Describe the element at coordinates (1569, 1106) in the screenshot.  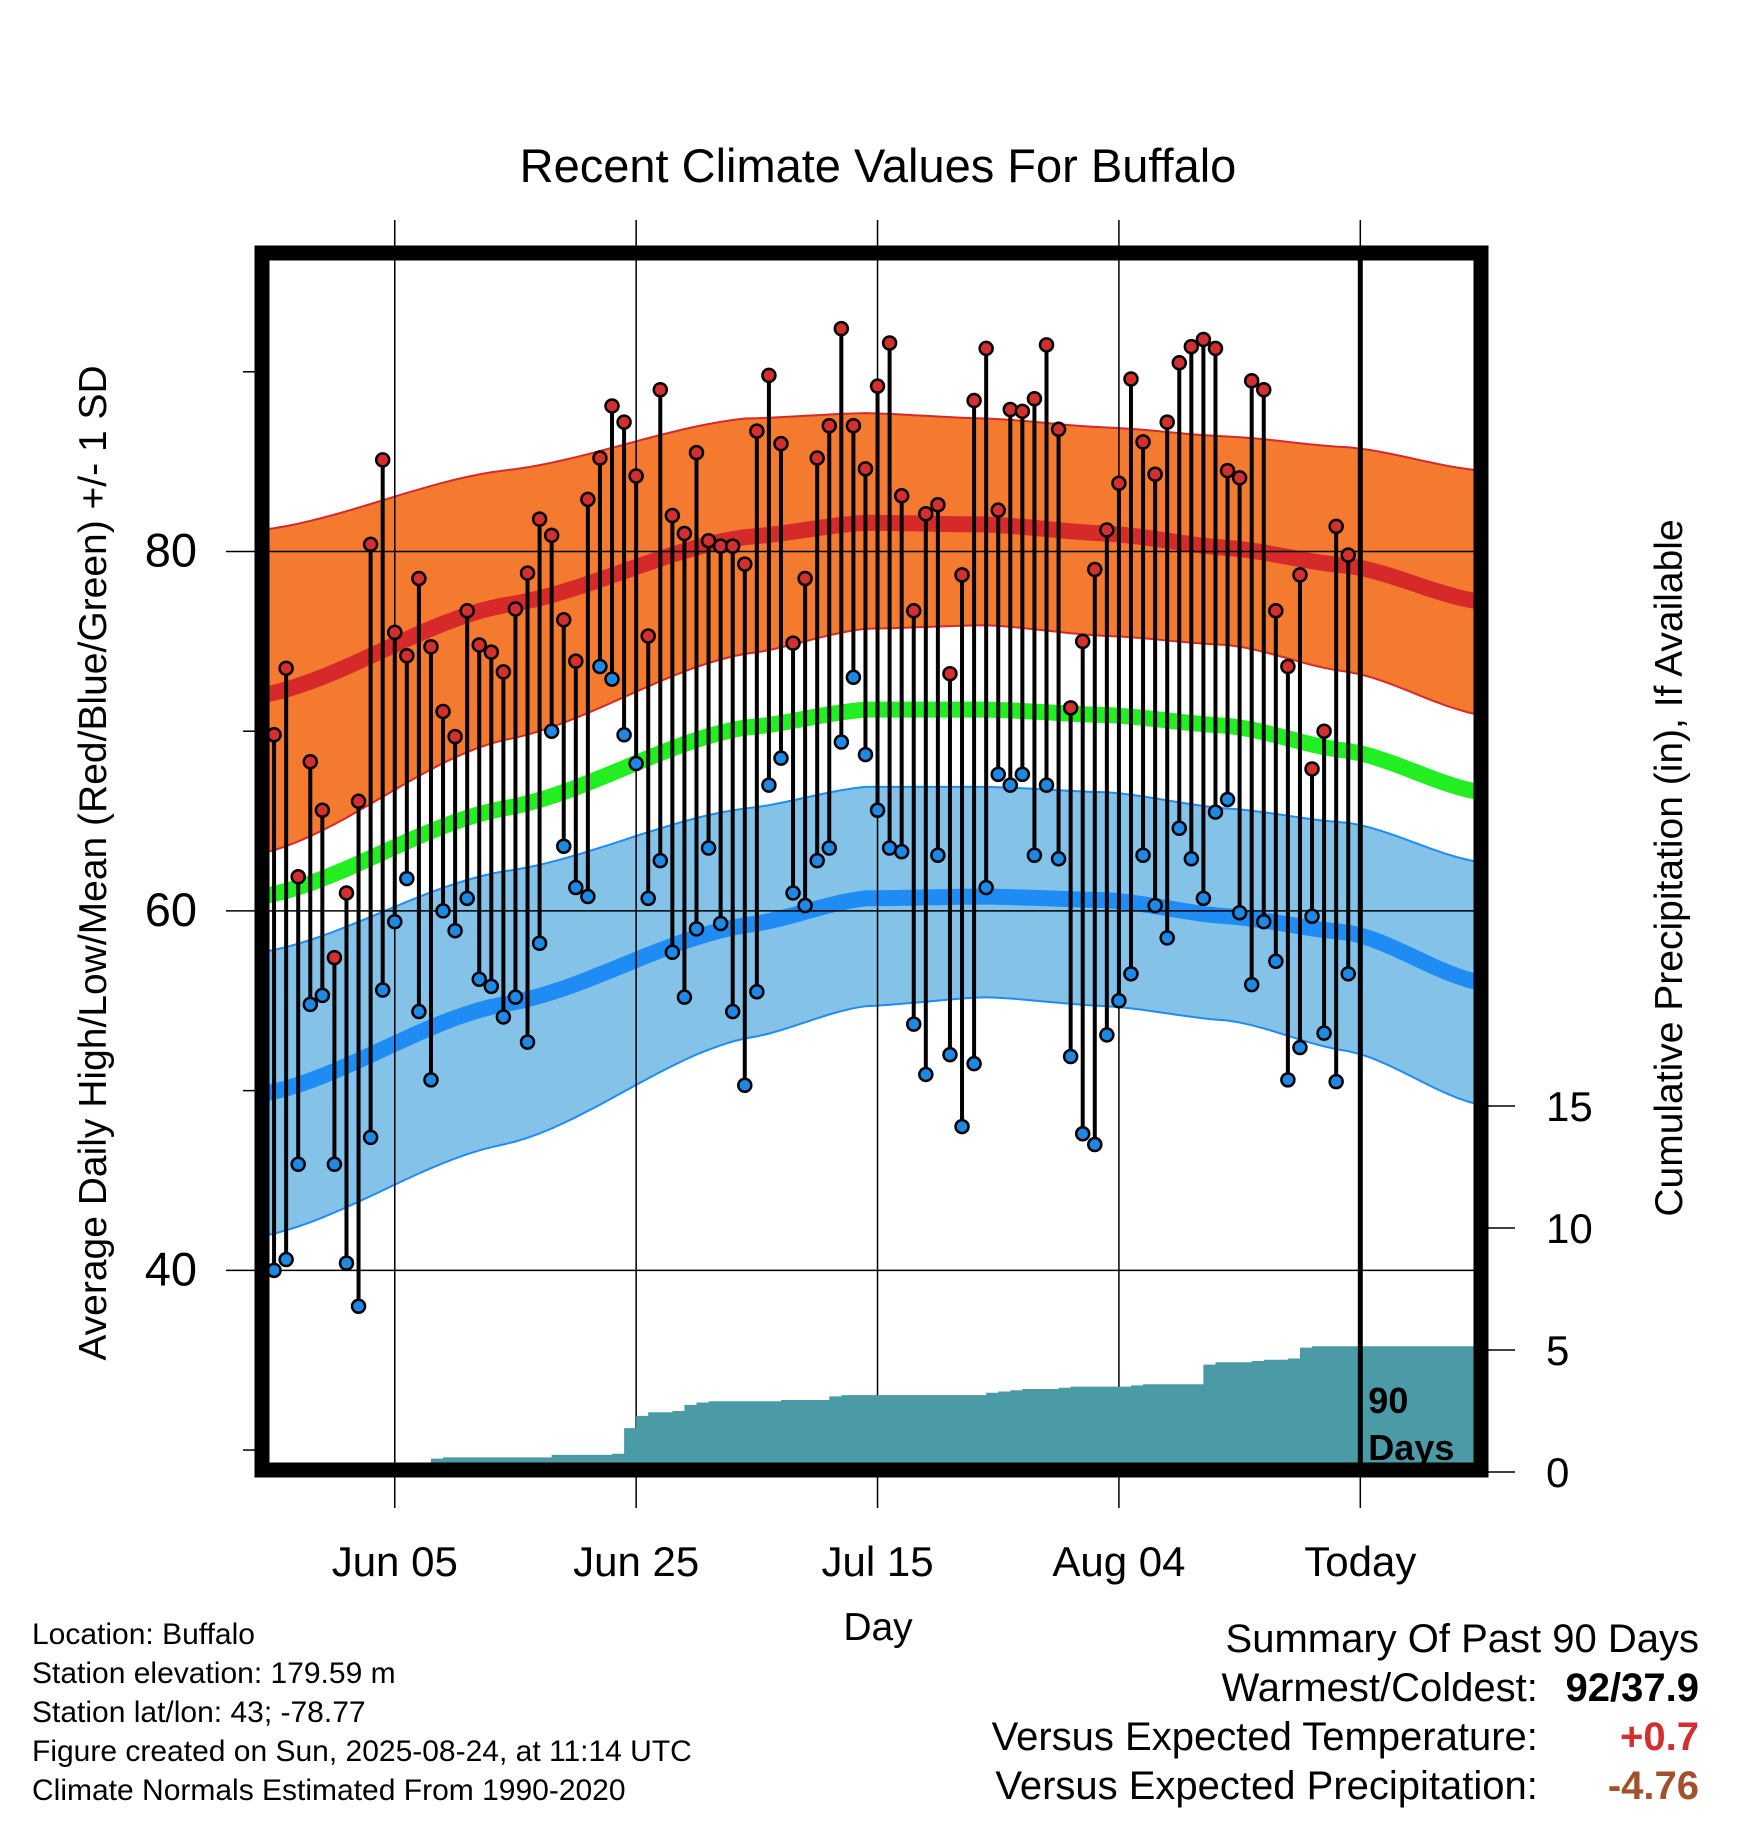
I see `y-tick-label-right: 15` at that location.